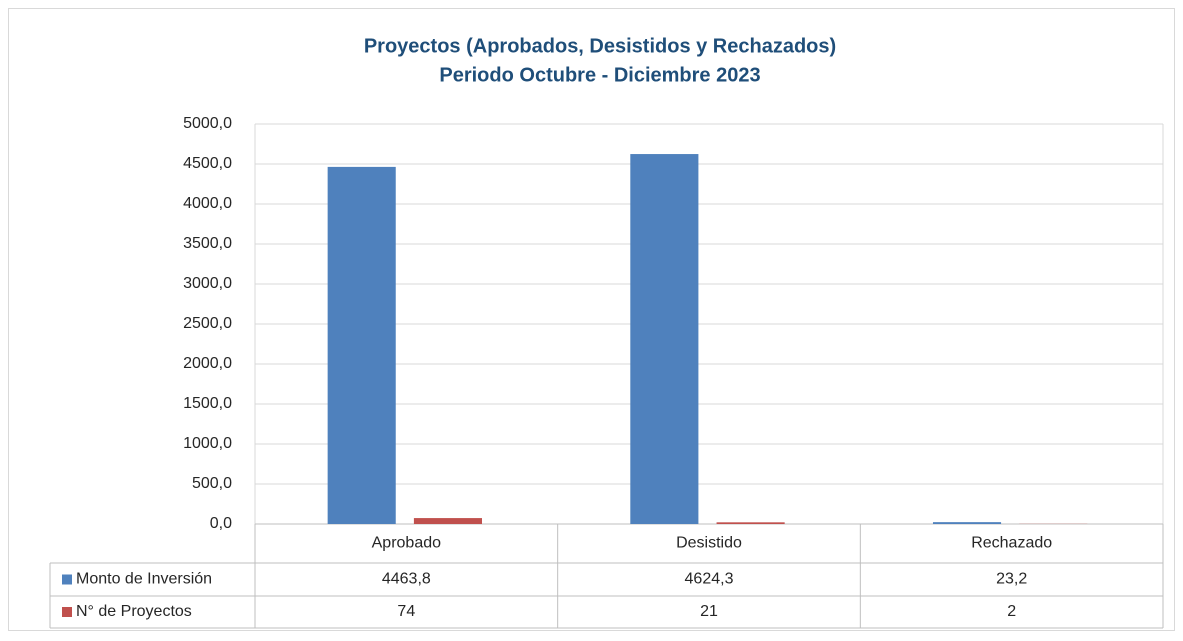 The height and width of the screenshot is (641, 1183). I want to click on y-tick-label: 5000,0, so click(207, 123).